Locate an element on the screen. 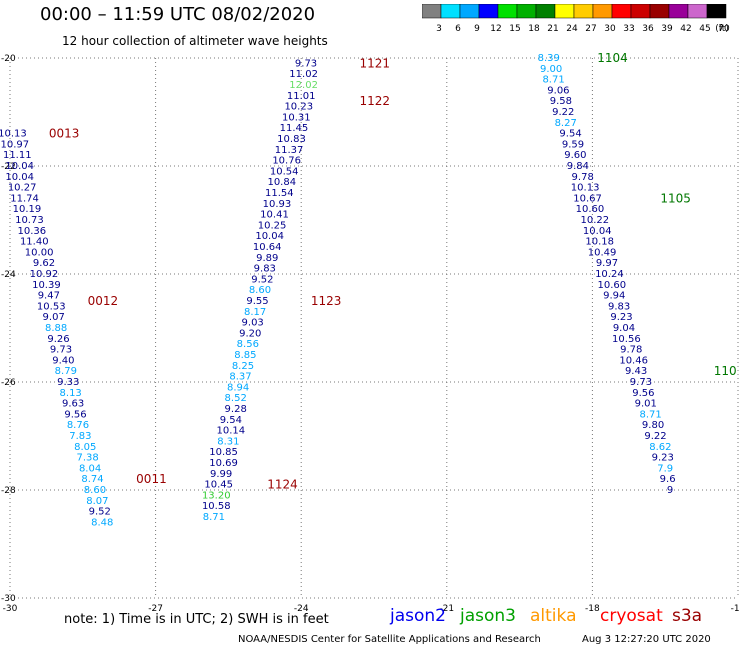  generation-timestamp: Aug 3 12:27:20 UTC 2020 is located at coordinates (646, 639).